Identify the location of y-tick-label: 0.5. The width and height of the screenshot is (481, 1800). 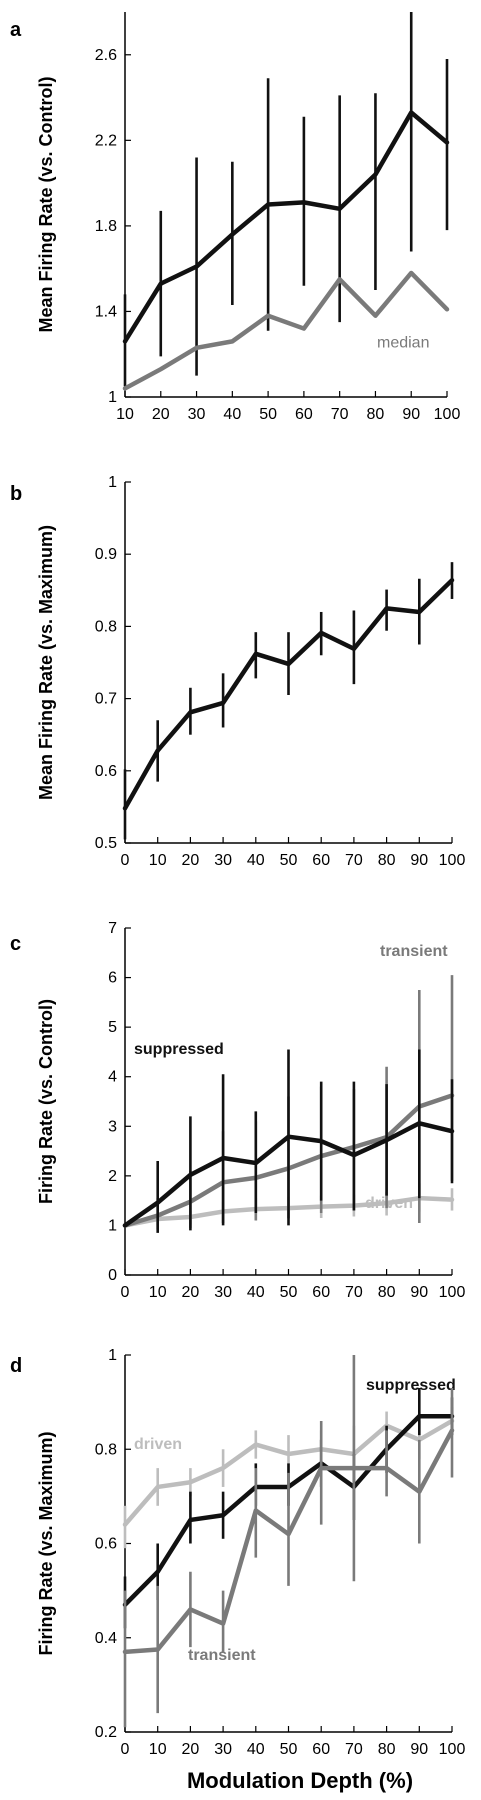
(106, 843).